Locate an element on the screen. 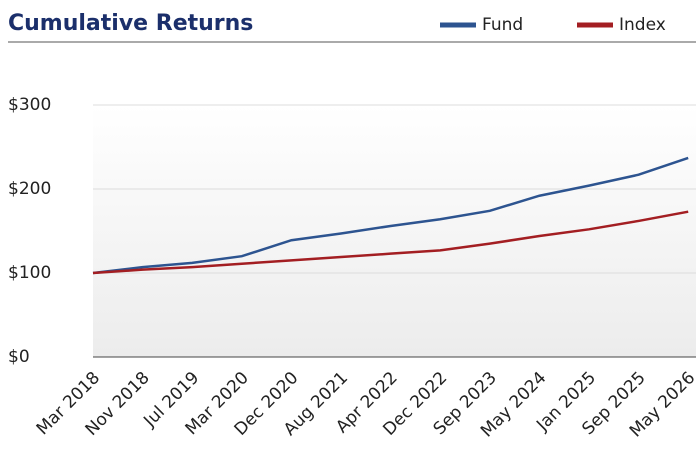  legend-label: Index is located at coordinates (642, 25).